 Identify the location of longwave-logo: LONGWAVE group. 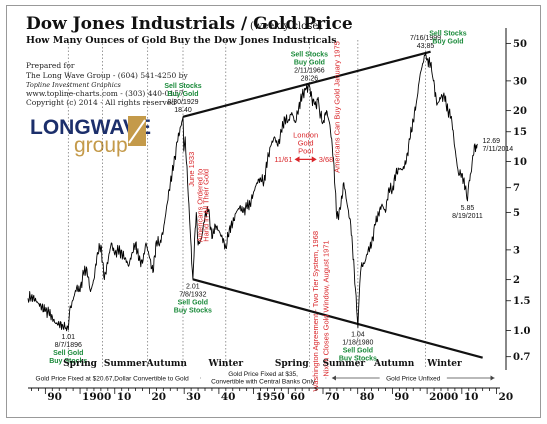
(90, 136).